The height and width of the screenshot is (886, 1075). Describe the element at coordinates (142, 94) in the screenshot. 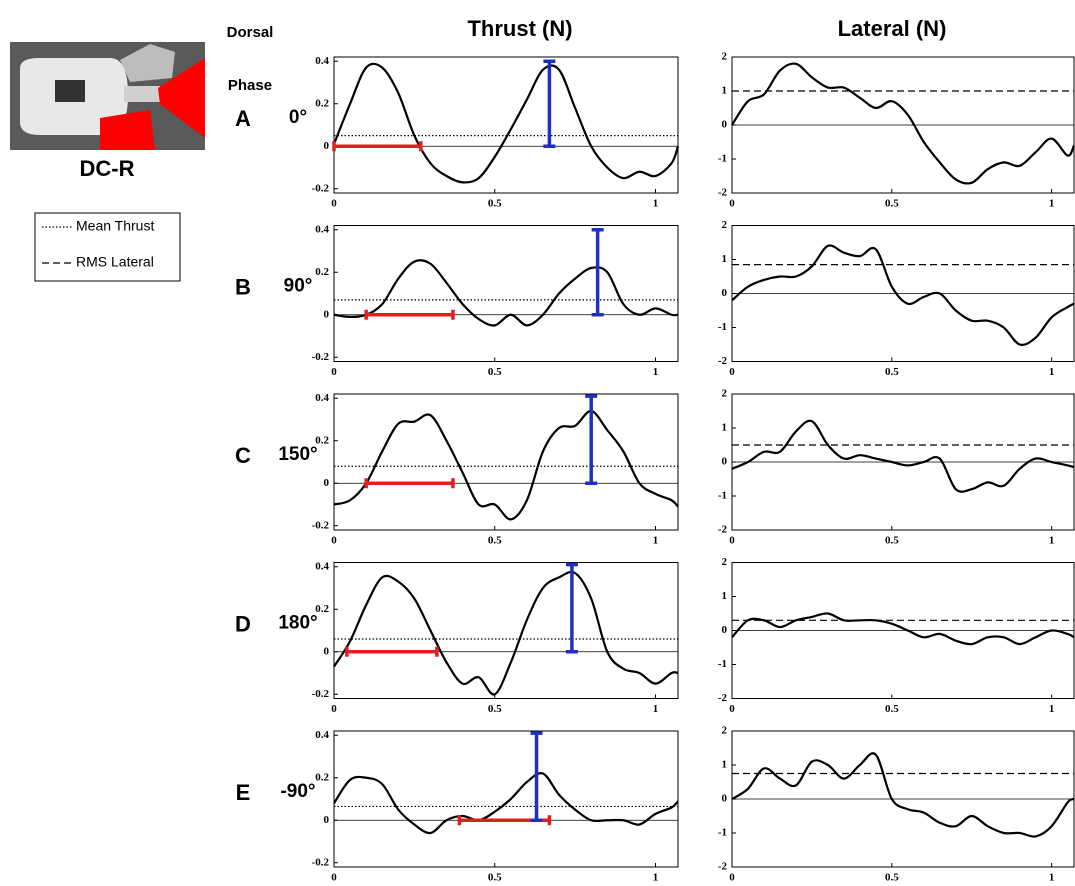

I see `tail-link` at that location.